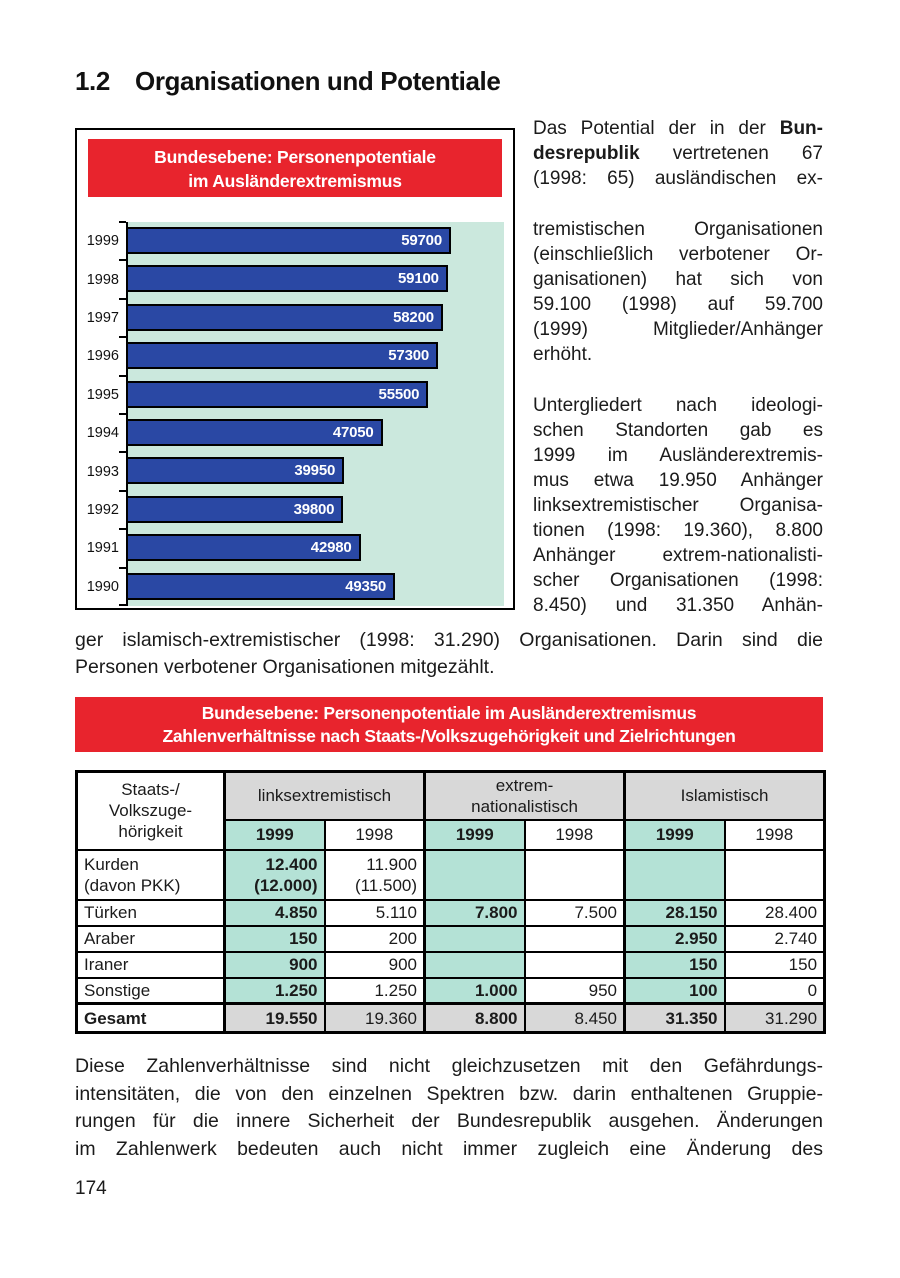 The width and height of the screenshot is (900, 1278). I want to click on text-line: (12.000), so click(286, 885).